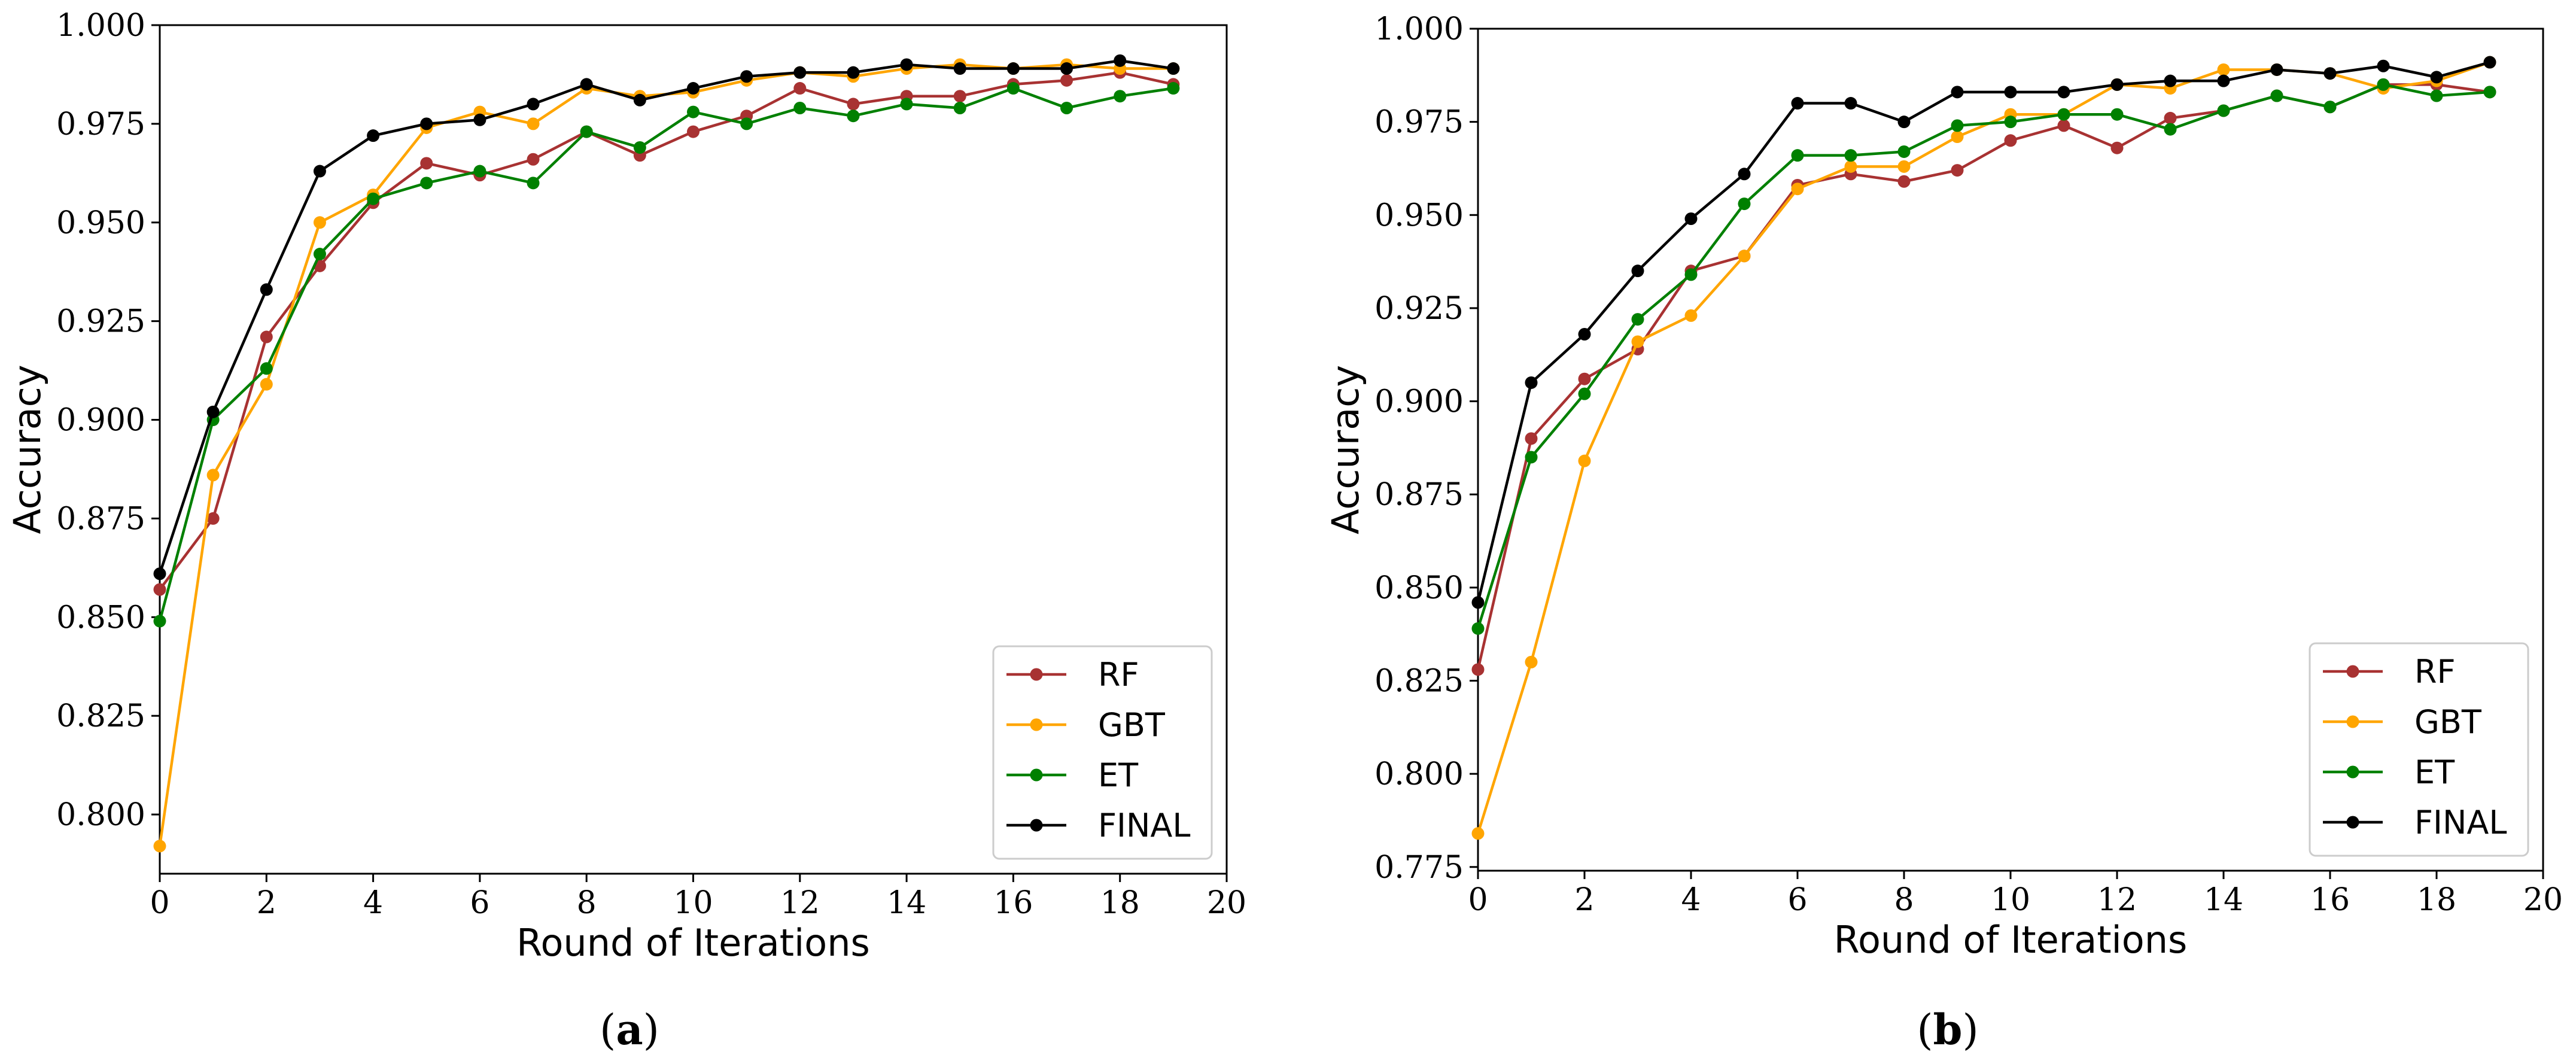 The image size is (2576, 1064). What do you see at coordinates (1584, 900) in the screenshot?
I see `x-tick-label: 2` at bounding box center [1584, 900].